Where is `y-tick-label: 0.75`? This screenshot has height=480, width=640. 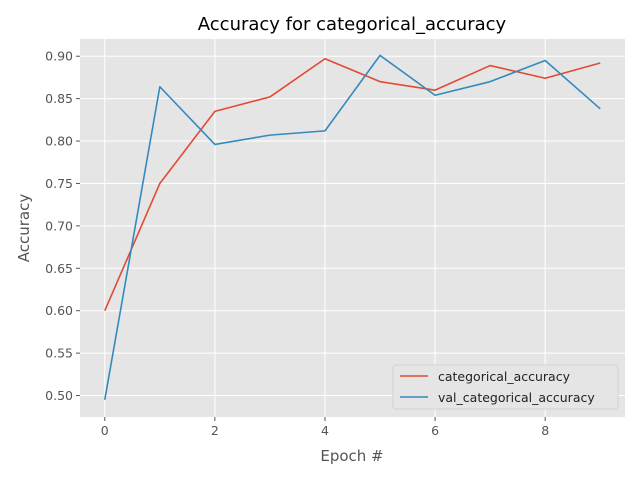
y-tick-label: 0.75 is located at coordinates (59, 183).